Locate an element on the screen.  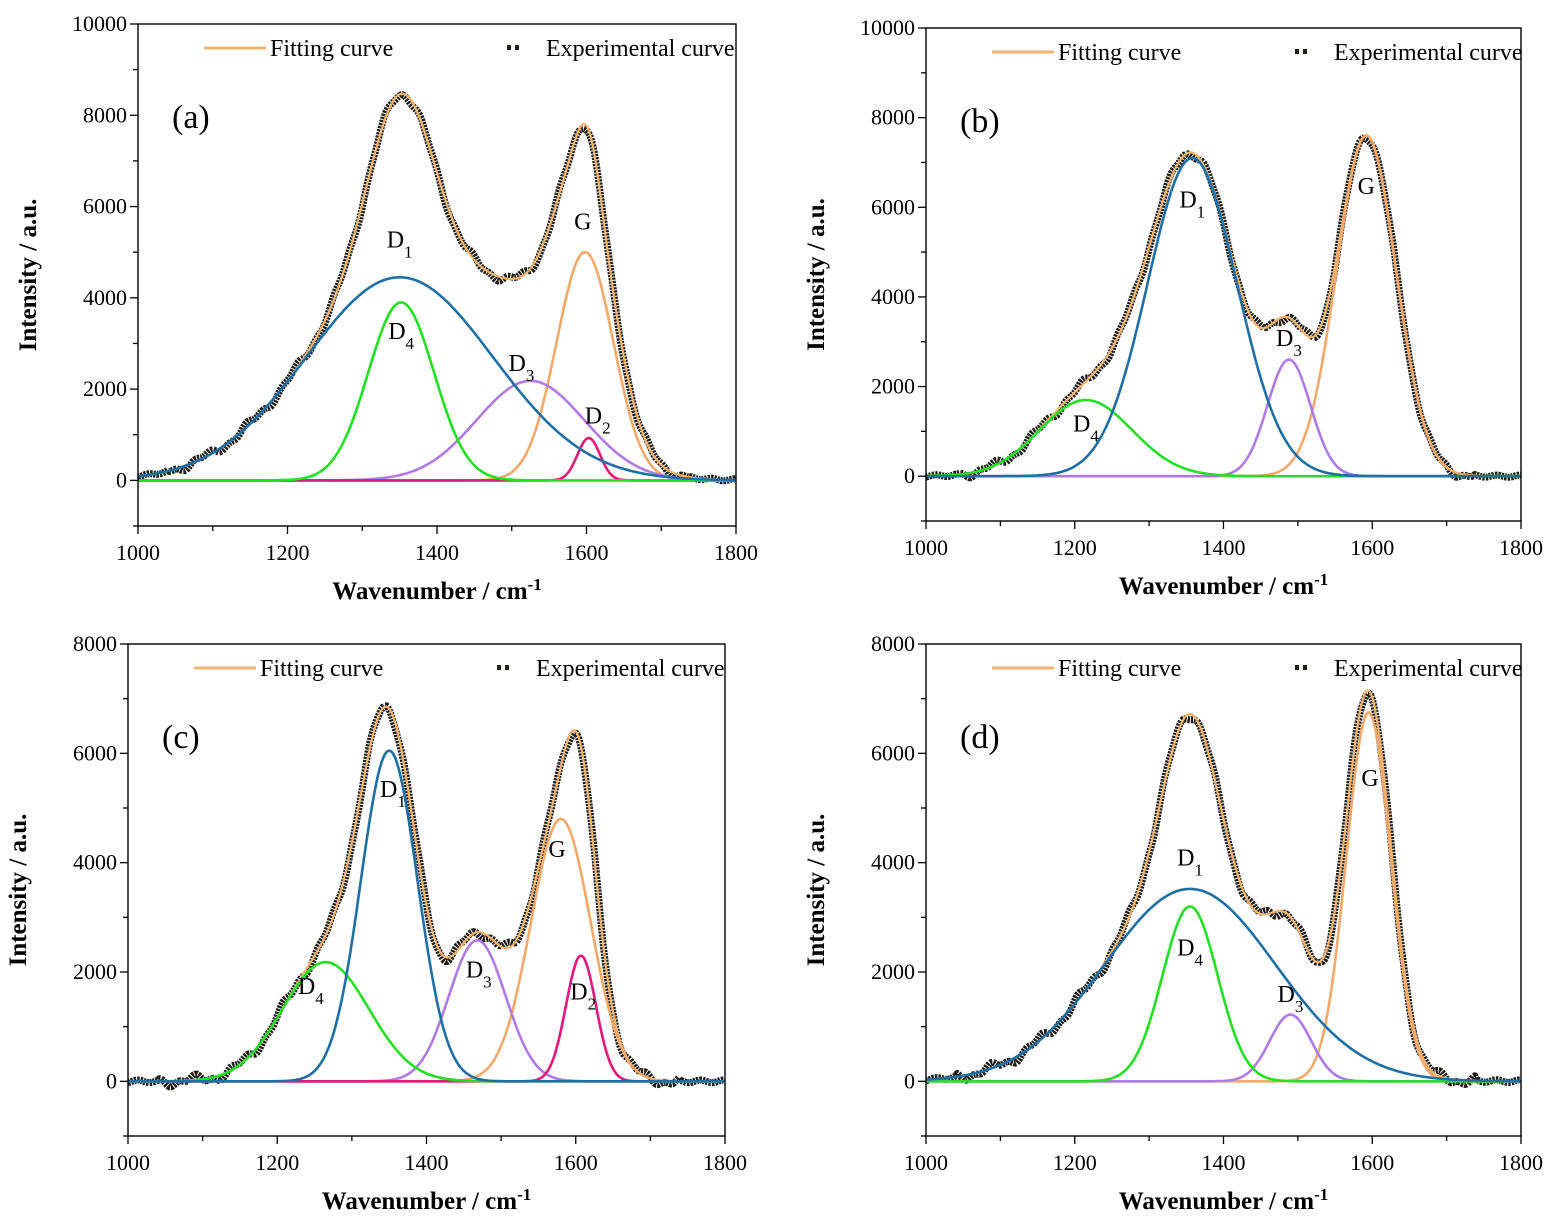
plot-area-b is located at coordinates (1223, 308).